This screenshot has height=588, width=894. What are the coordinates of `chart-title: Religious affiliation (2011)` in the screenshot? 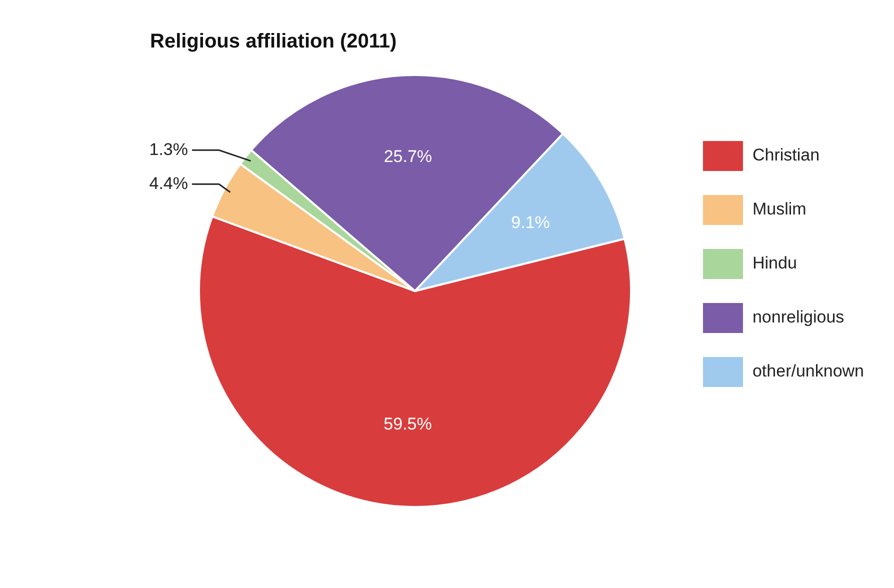 It's located at (273, 41).